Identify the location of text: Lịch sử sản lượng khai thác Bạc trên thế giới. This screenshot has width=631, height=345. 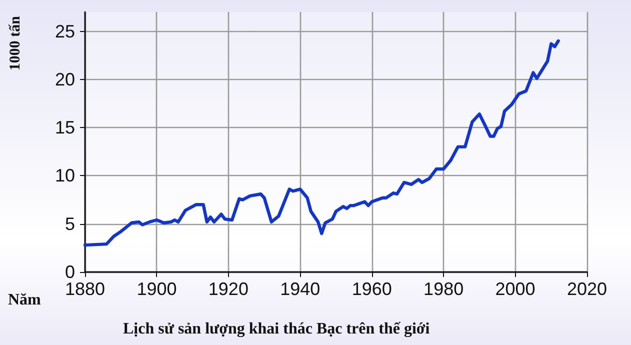
(276, 329).